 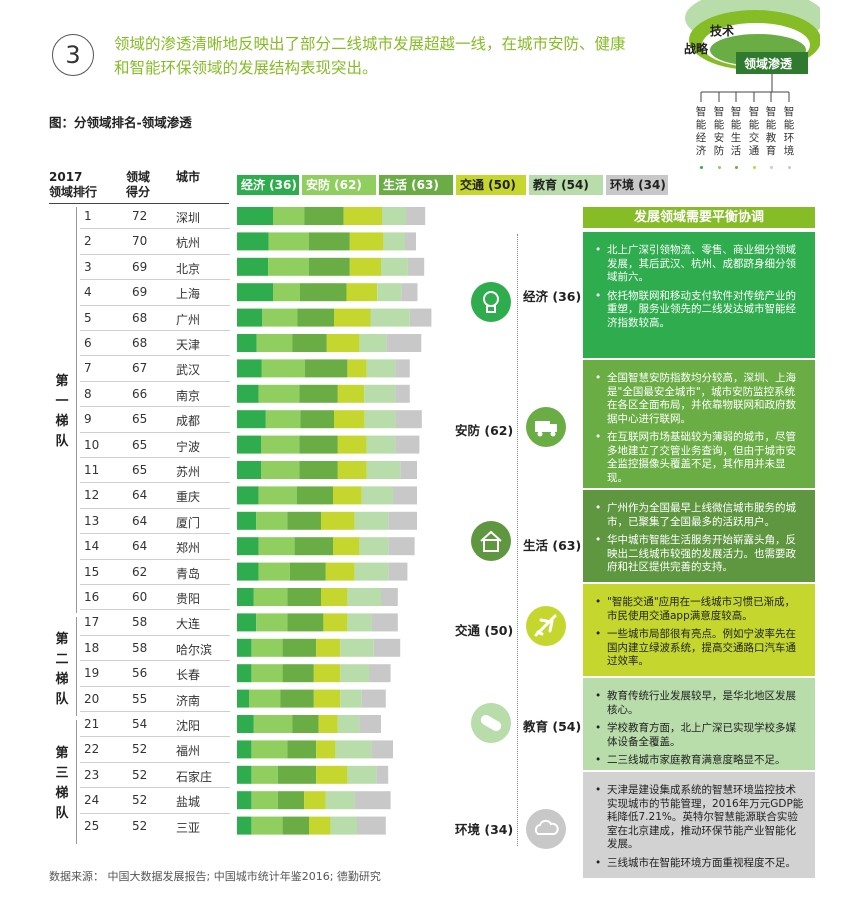 What do you see at coordinates (140, 571) in the screenshot?
I see `score-cell: 62` at bounding box center [140, 571].